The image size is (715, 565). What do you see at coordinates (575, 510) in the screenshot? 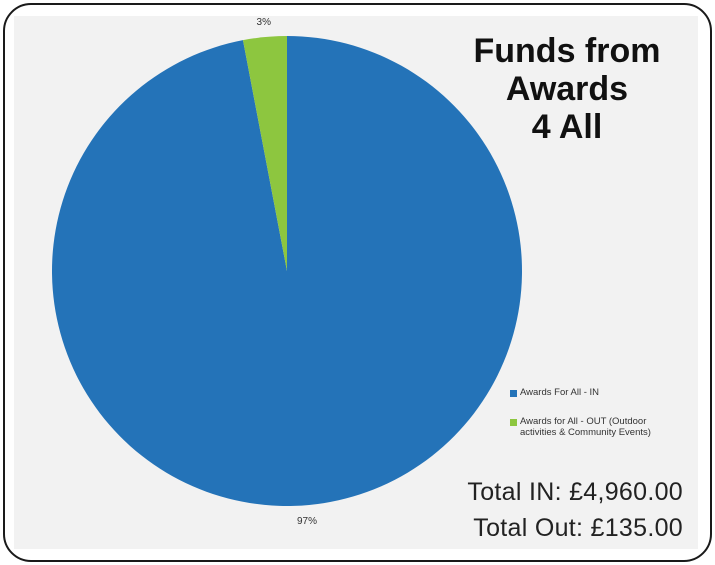
I see `totals-panel: Total IN: £4,960.00 Total Out: £135.00` at bounding box center [575, 510].